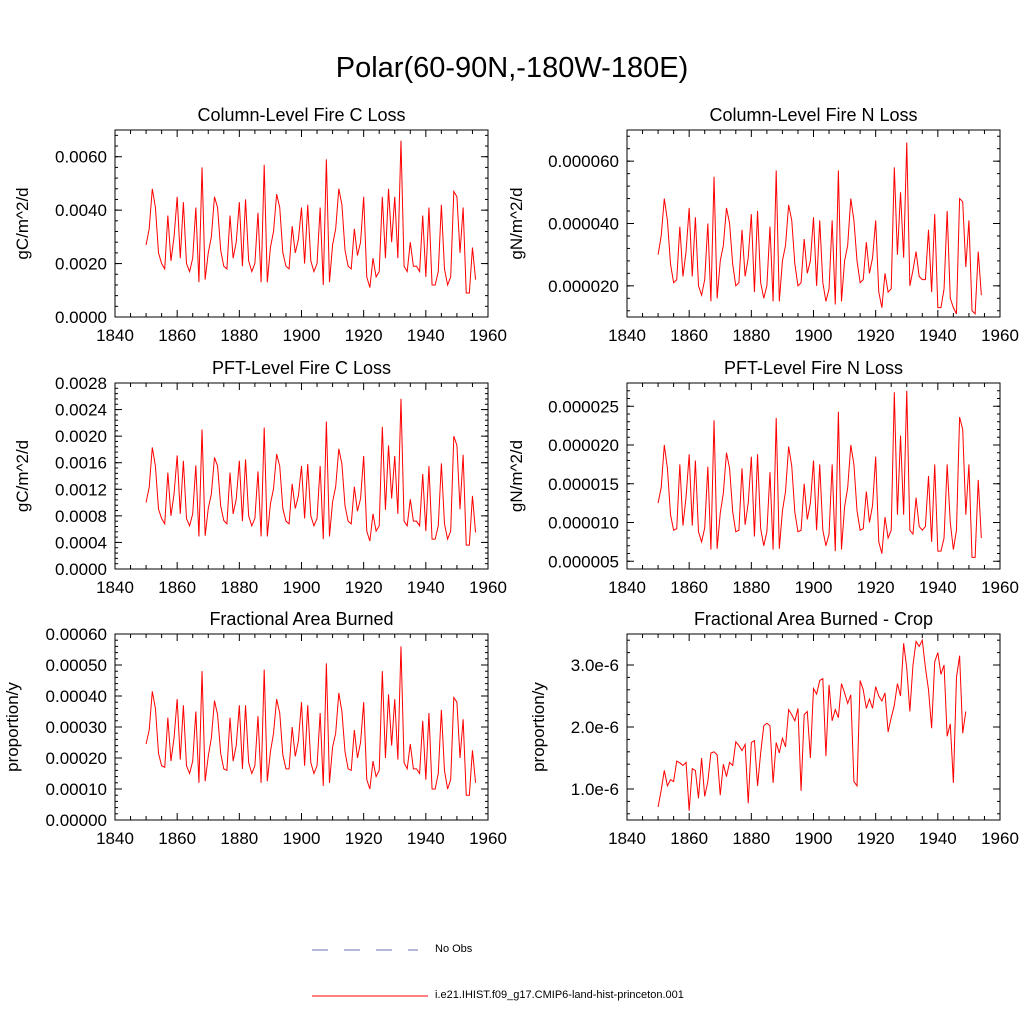 The image size is (1024, 1024). Describe the element at coordinates (81, 383) in the screenshot. I see `y-tick-label: 0.0028` at that location.